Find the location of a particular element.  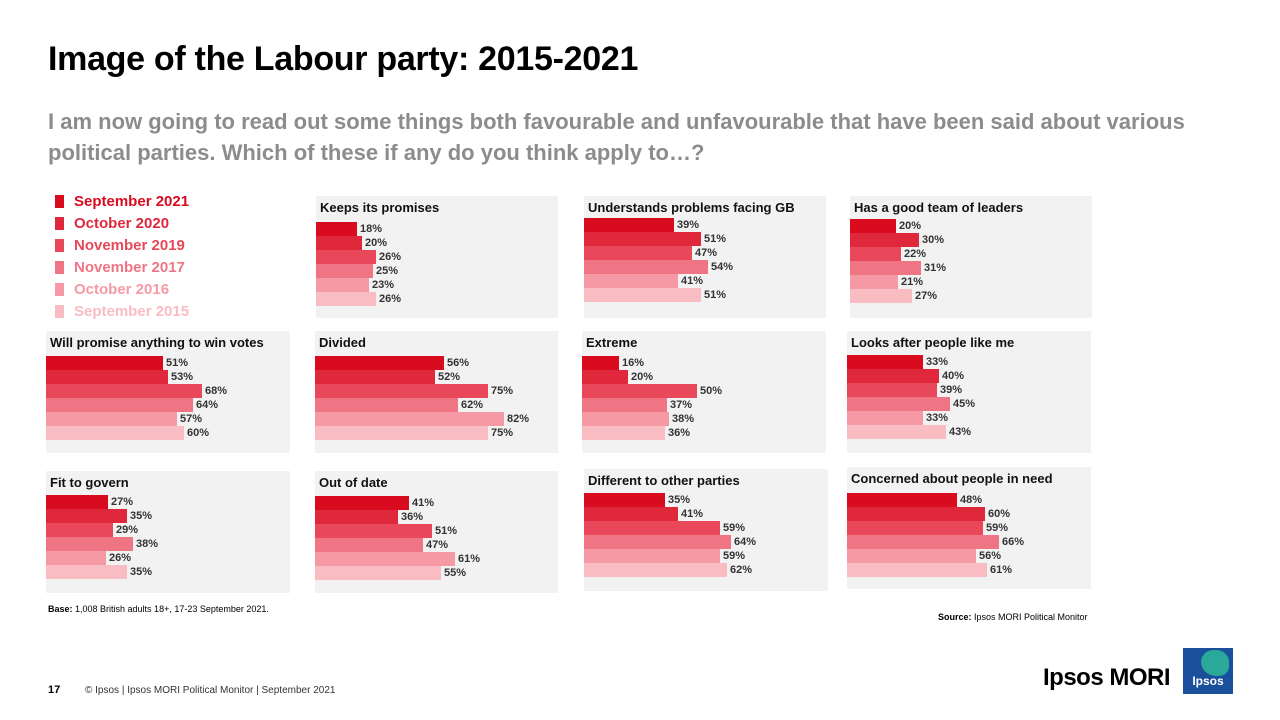

data-label: 27% is located at coordinates (122, 502).